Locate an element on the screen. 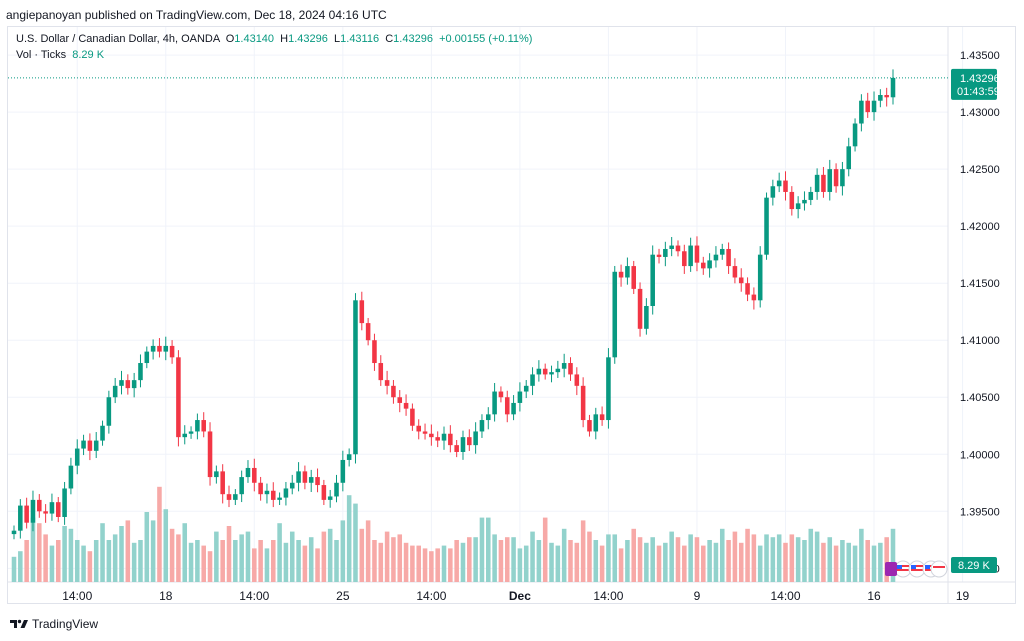 This screenshot has width=1024, height=641. low-value: 1.43116 is located at coordinates (360, 39).